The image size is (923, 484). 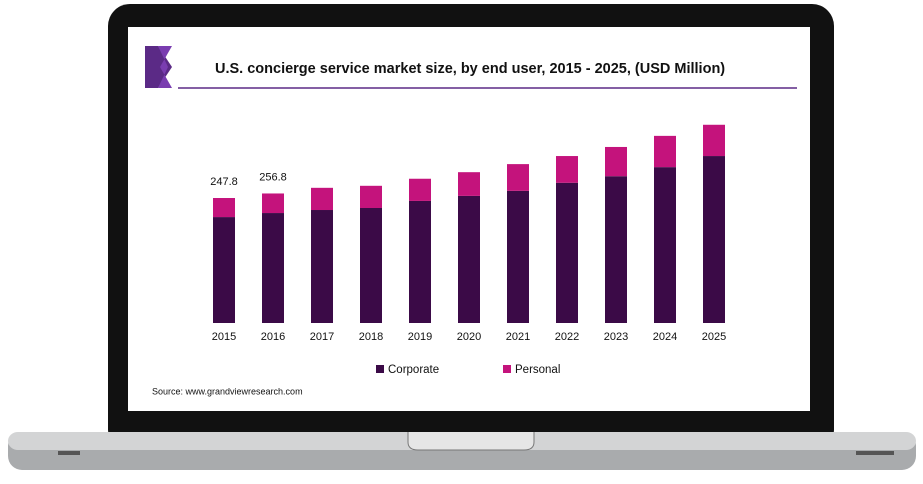 I want to click on legend-label: Corporate, so click(x=413, y=370).